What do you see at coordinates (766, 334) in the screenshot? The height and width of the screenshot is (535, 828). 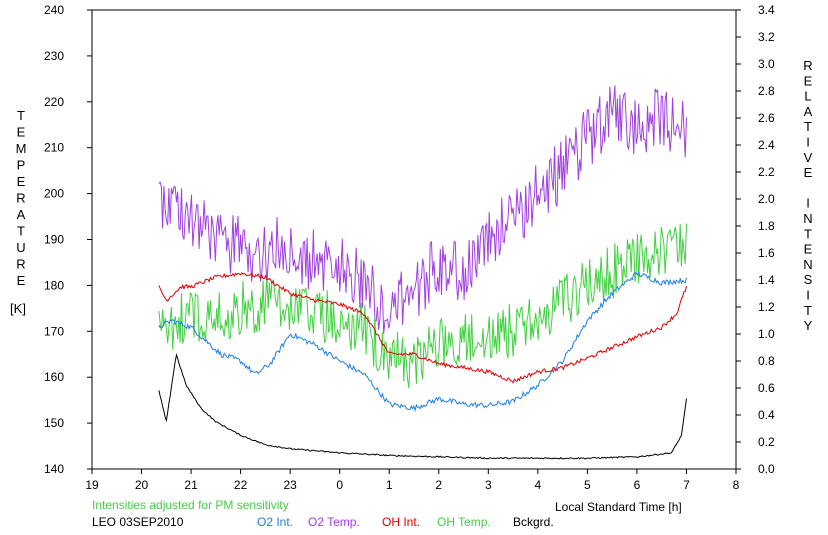 I see `y-right-tick-label: 1.0` at bounding box center [766, 334].